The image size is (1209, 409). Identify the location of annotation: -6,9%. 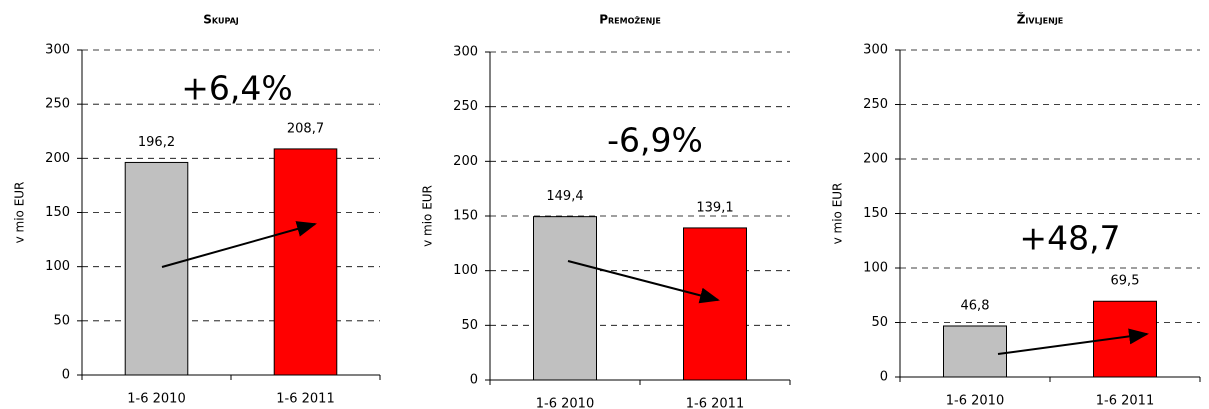
(655, 140).